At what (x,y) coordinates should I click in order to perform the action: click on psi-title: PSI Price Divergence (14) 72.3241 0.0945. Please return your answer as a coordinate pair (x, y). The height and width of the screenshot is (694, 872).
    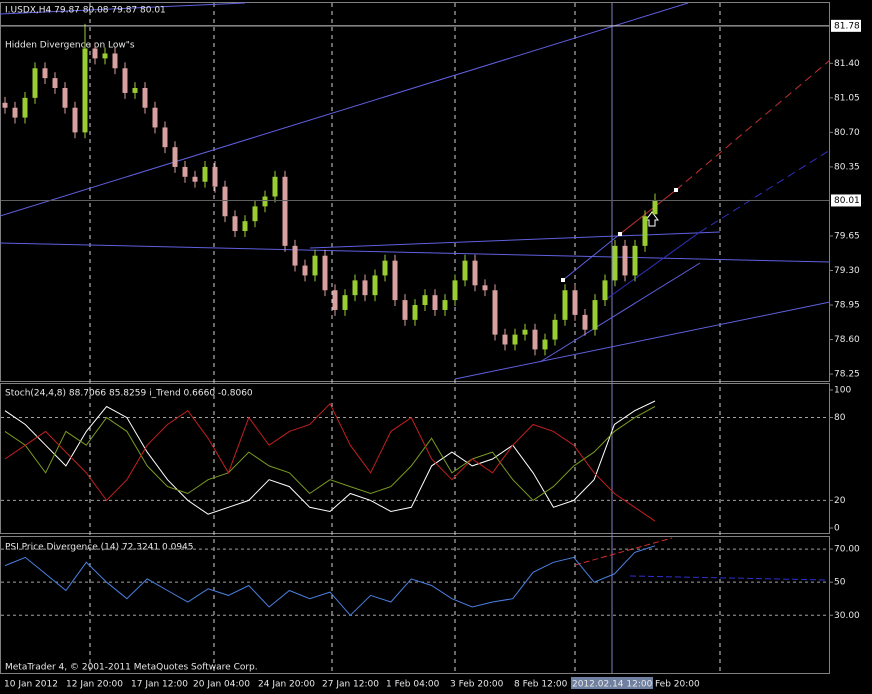
    Looking at the image, I should click on (99, 548).